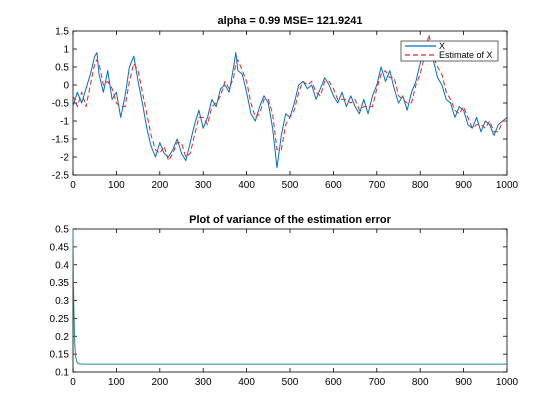 Image resolution: width=560 pixels, height=420 pixels. I want to click on top-x-tick-label: 400, so click(246, 185).